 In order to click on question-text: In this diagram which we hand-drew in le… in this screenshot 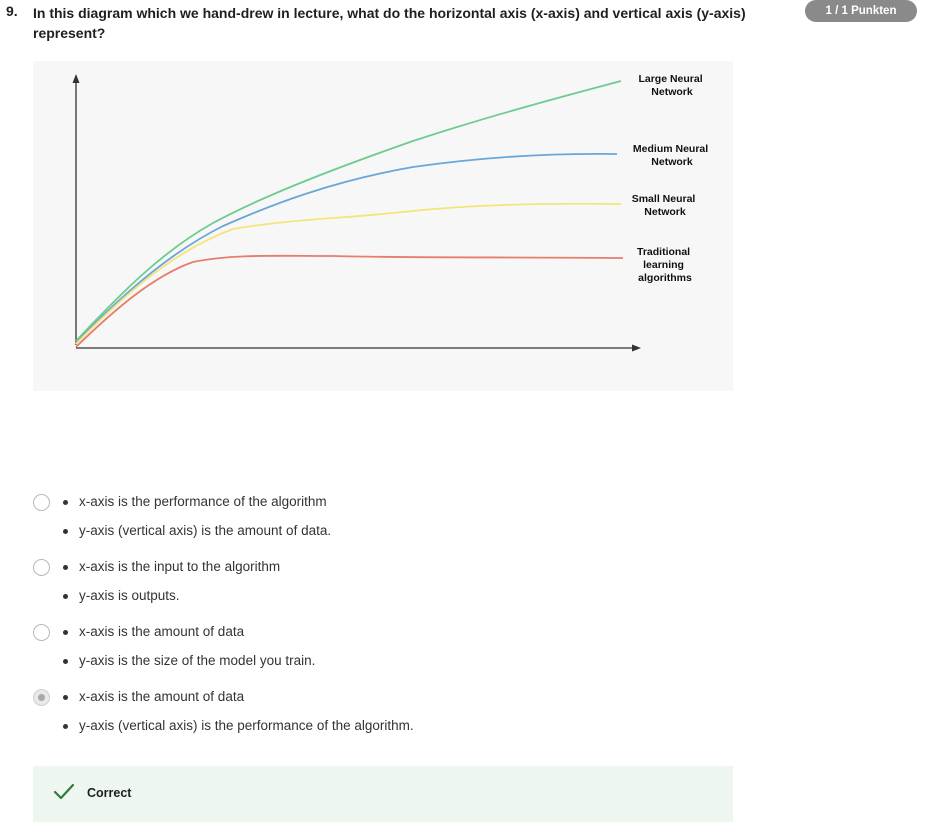, I will do `click(389, 23)`.